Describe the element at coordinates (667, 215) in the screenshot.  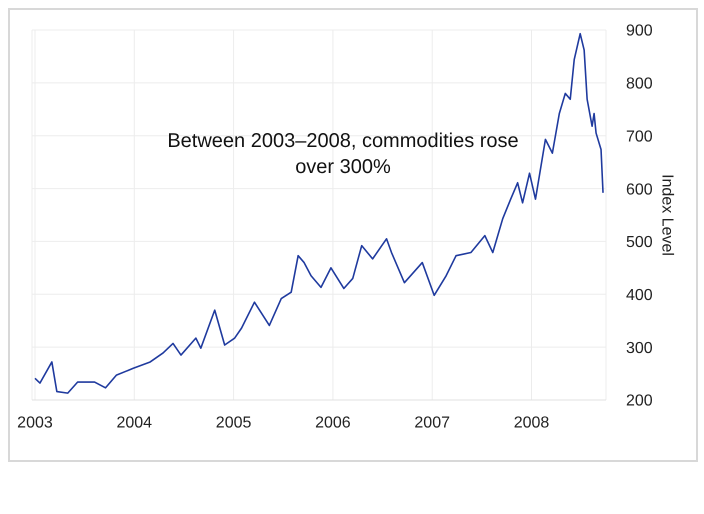
I see `y-axis-title: Index Level` at that location.